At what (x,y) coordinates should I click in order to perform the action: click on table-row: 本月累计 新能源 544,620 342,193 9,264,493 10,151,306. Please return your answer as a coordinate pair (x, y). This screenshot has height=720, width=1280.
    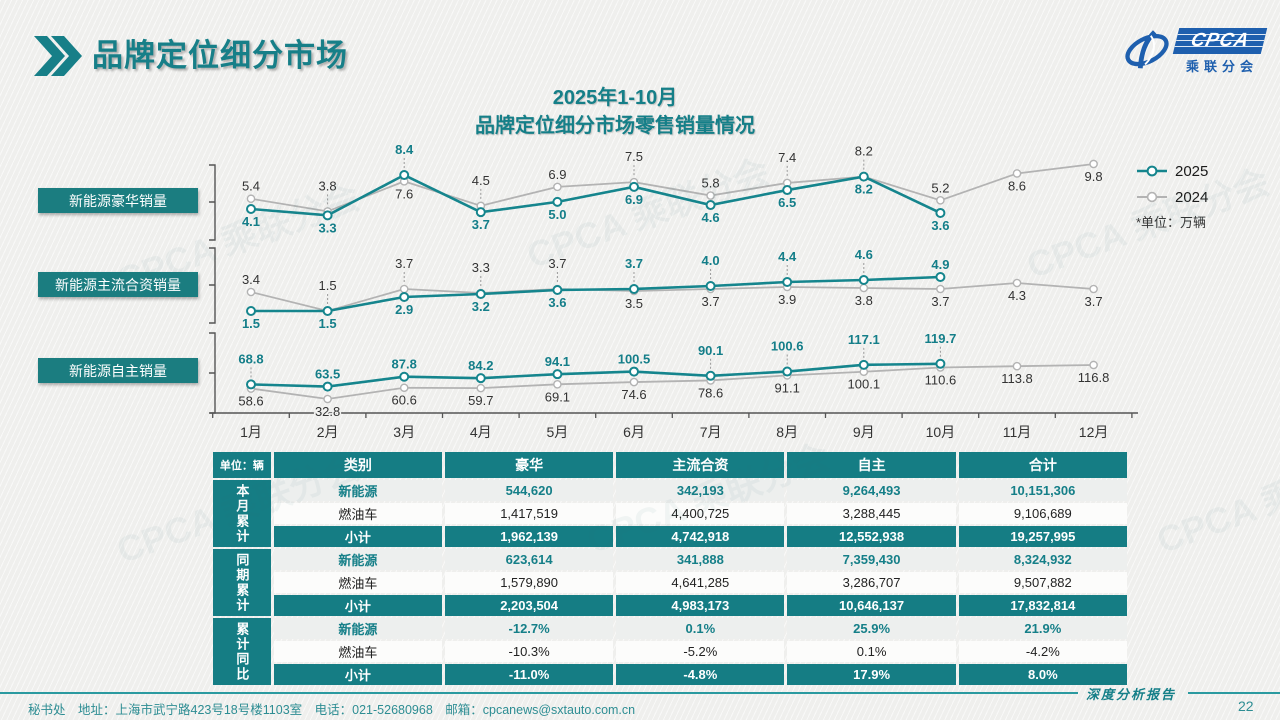
    Looking at the image, I should click on (670, 513).